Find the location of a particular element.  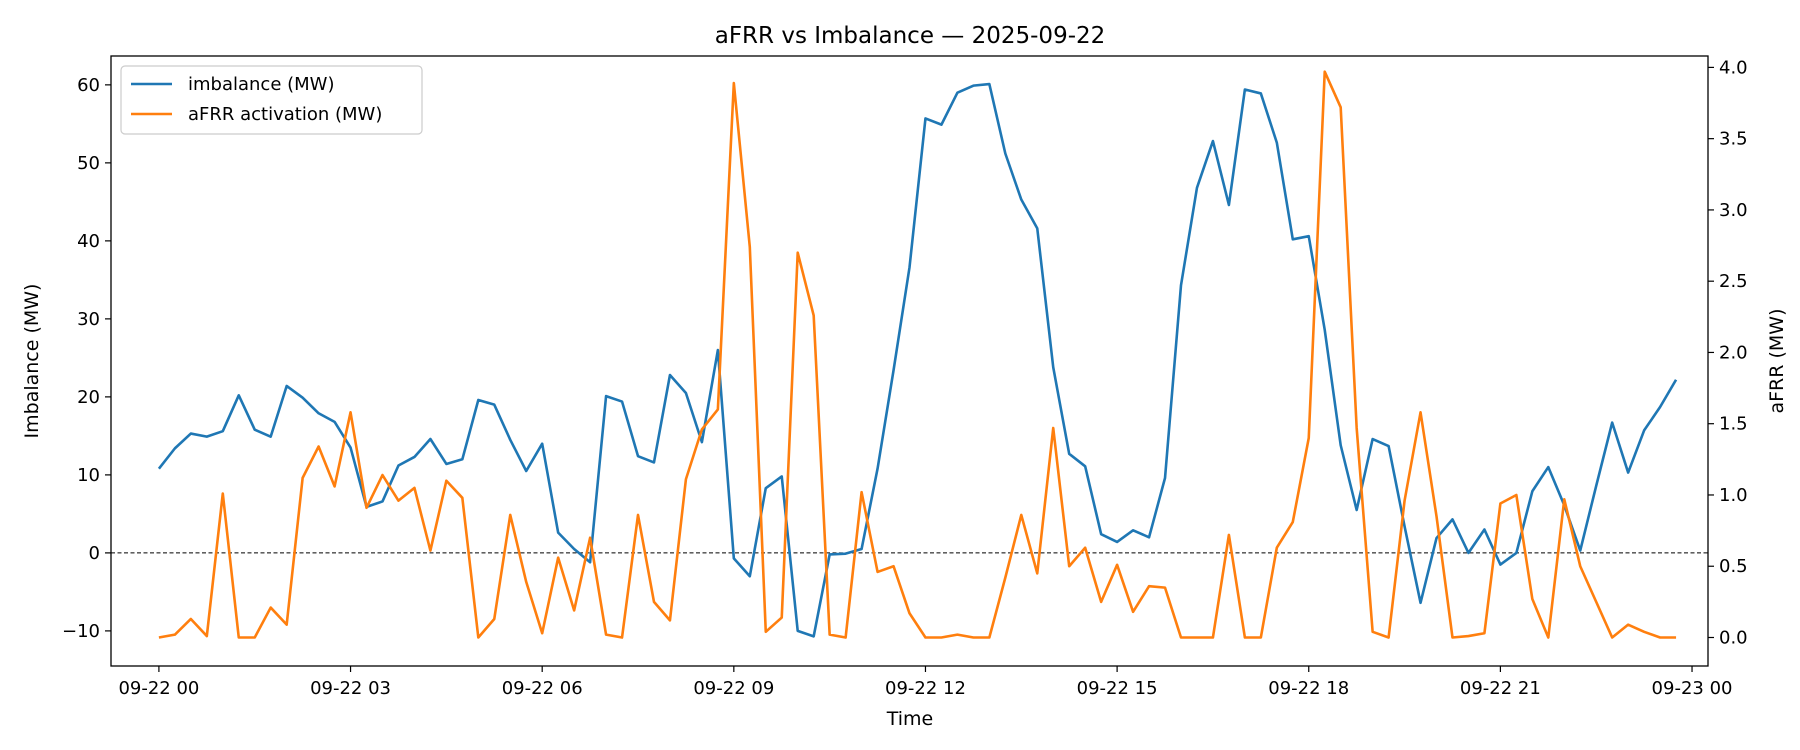

left-y-axis-label: Imbalance (MW) is located at coordinates (32, 361).